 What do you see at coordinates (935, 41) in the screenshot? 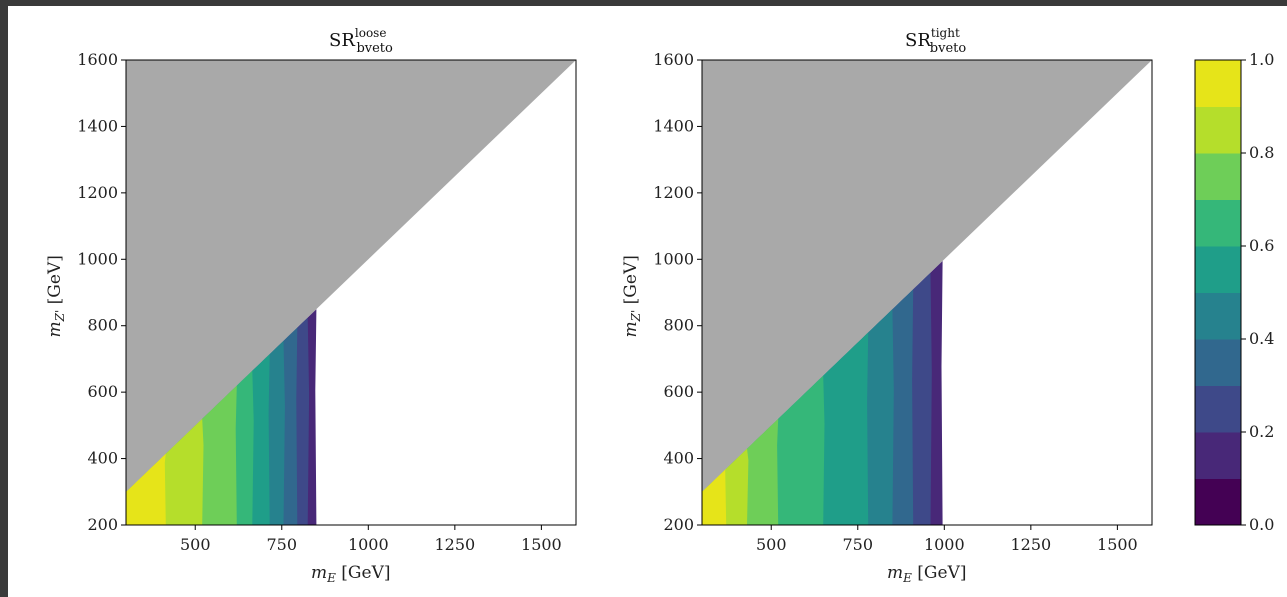
I see `chart-title: SRtight bveto` at bounding box center [935, 41].